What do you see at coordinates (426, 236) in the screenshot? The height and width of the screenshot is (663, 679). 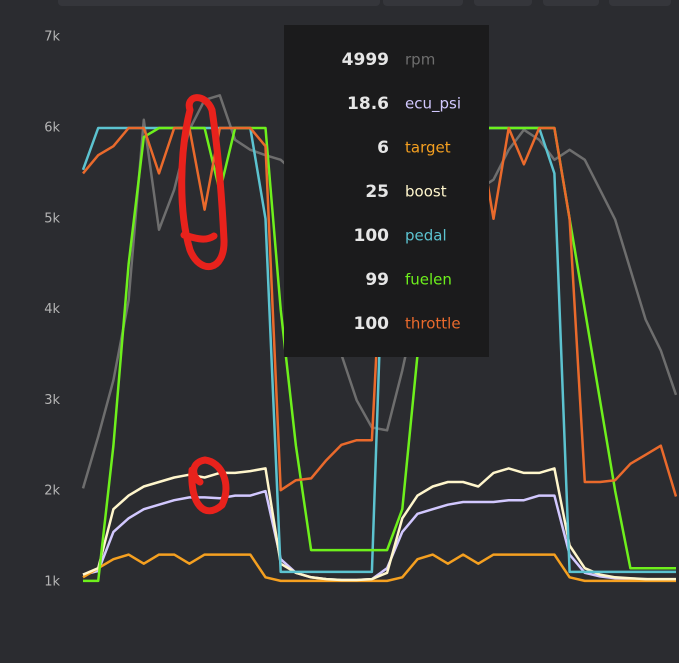 I see `tooltip-series-name: pedal` at bounding box center [426, 236].